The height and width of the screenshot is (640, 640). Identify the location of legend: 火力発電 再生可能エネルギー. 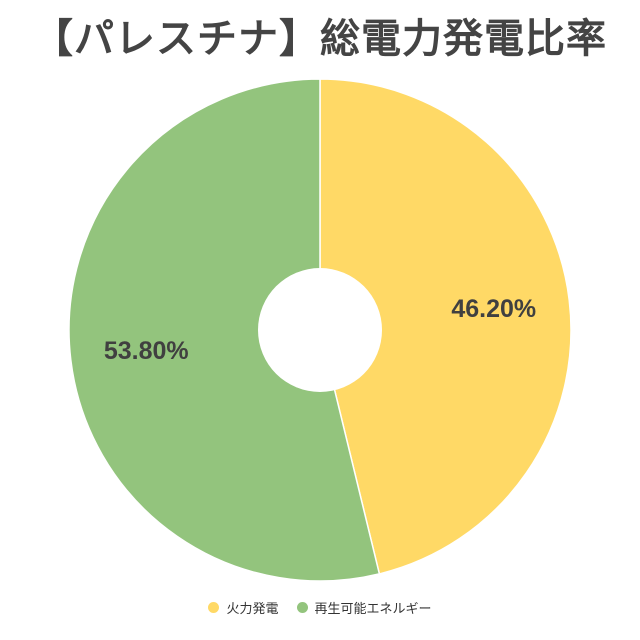
(320, 607).